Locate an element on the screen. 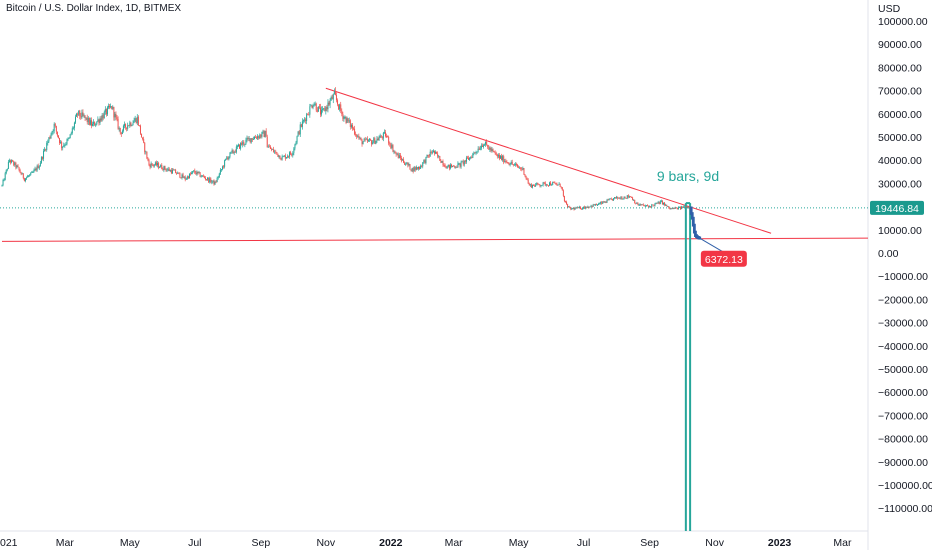 This screenshot has width=932, height=550. target-price-badge is located at coordinates (723, 258).